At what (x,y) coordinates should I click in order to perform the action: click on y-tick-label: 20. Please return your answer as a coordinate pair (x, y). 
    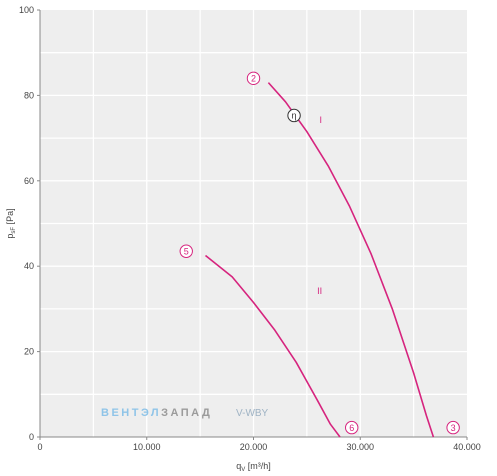
    Looking at the image, I should click on (29, 352).